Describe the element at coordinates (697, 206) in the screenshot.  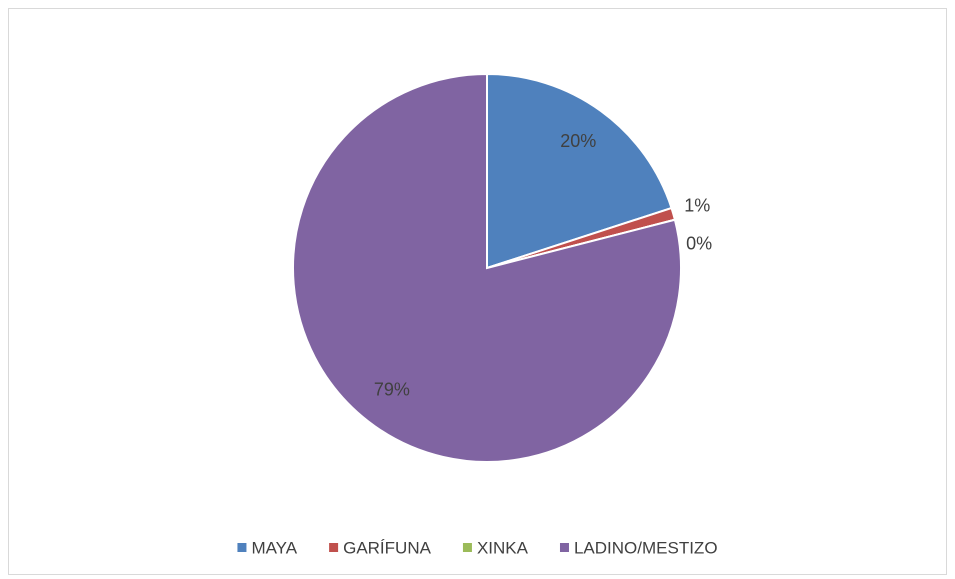
I see `data-label: 1%` at that location.